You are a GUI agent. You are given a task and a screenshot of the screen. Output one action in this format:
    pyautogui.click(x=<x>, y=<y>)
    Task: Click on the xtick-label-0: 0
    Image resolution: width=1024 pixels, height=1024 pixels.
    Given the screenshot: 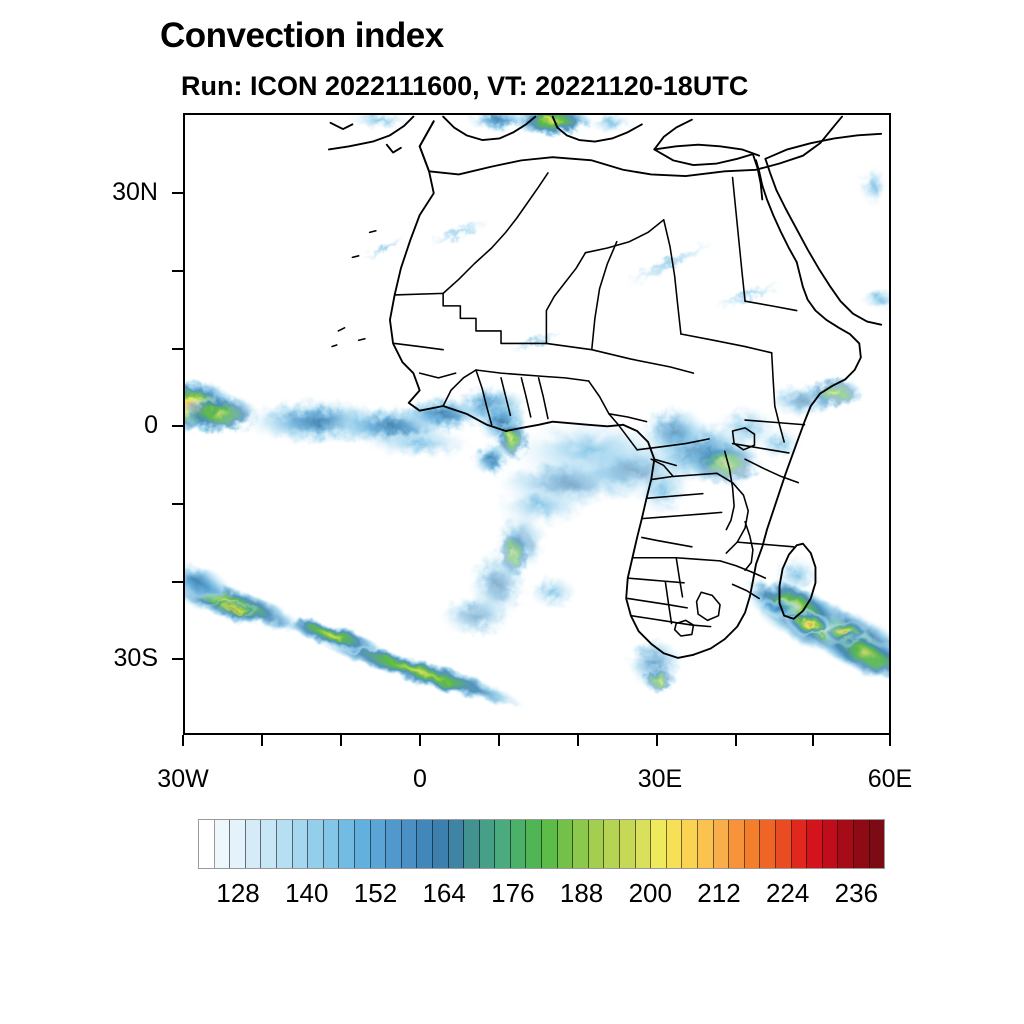 What is the action you would take?
    pyautogui.click(x=420, y=779)
    